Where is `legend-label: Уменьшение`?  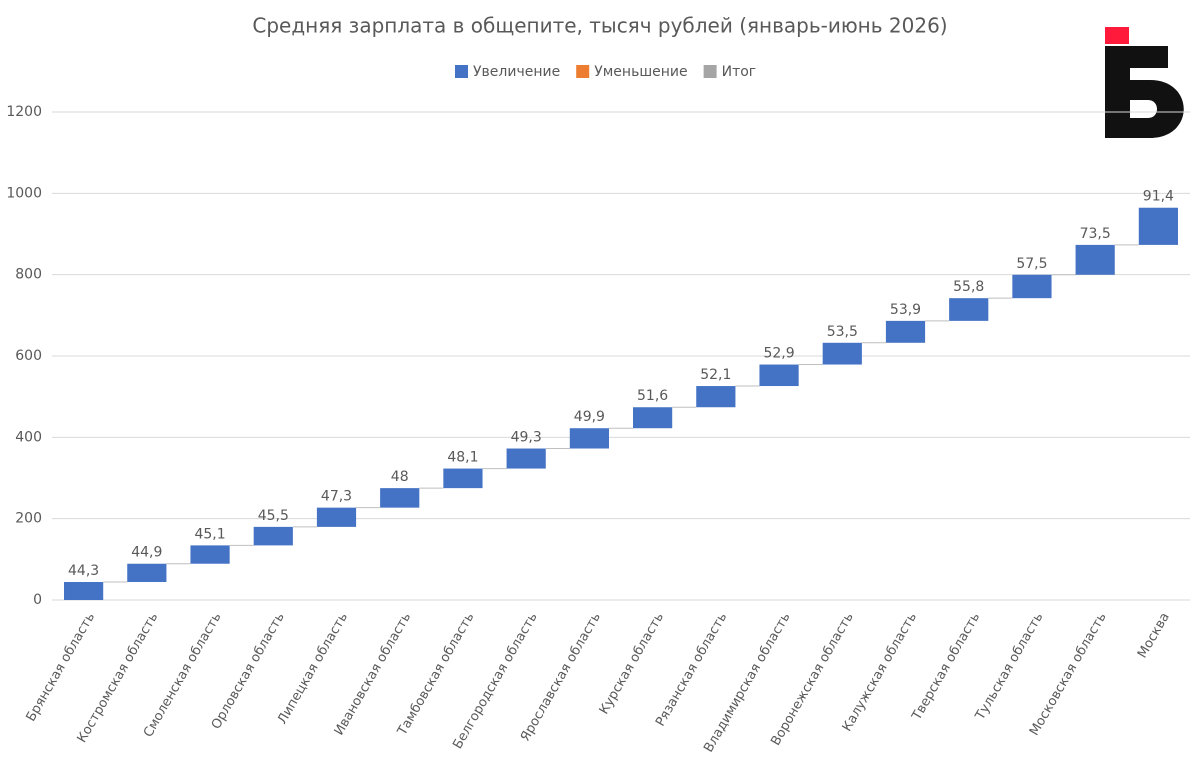
legend-label: Уменьшение is located at coordinates (640, 72).